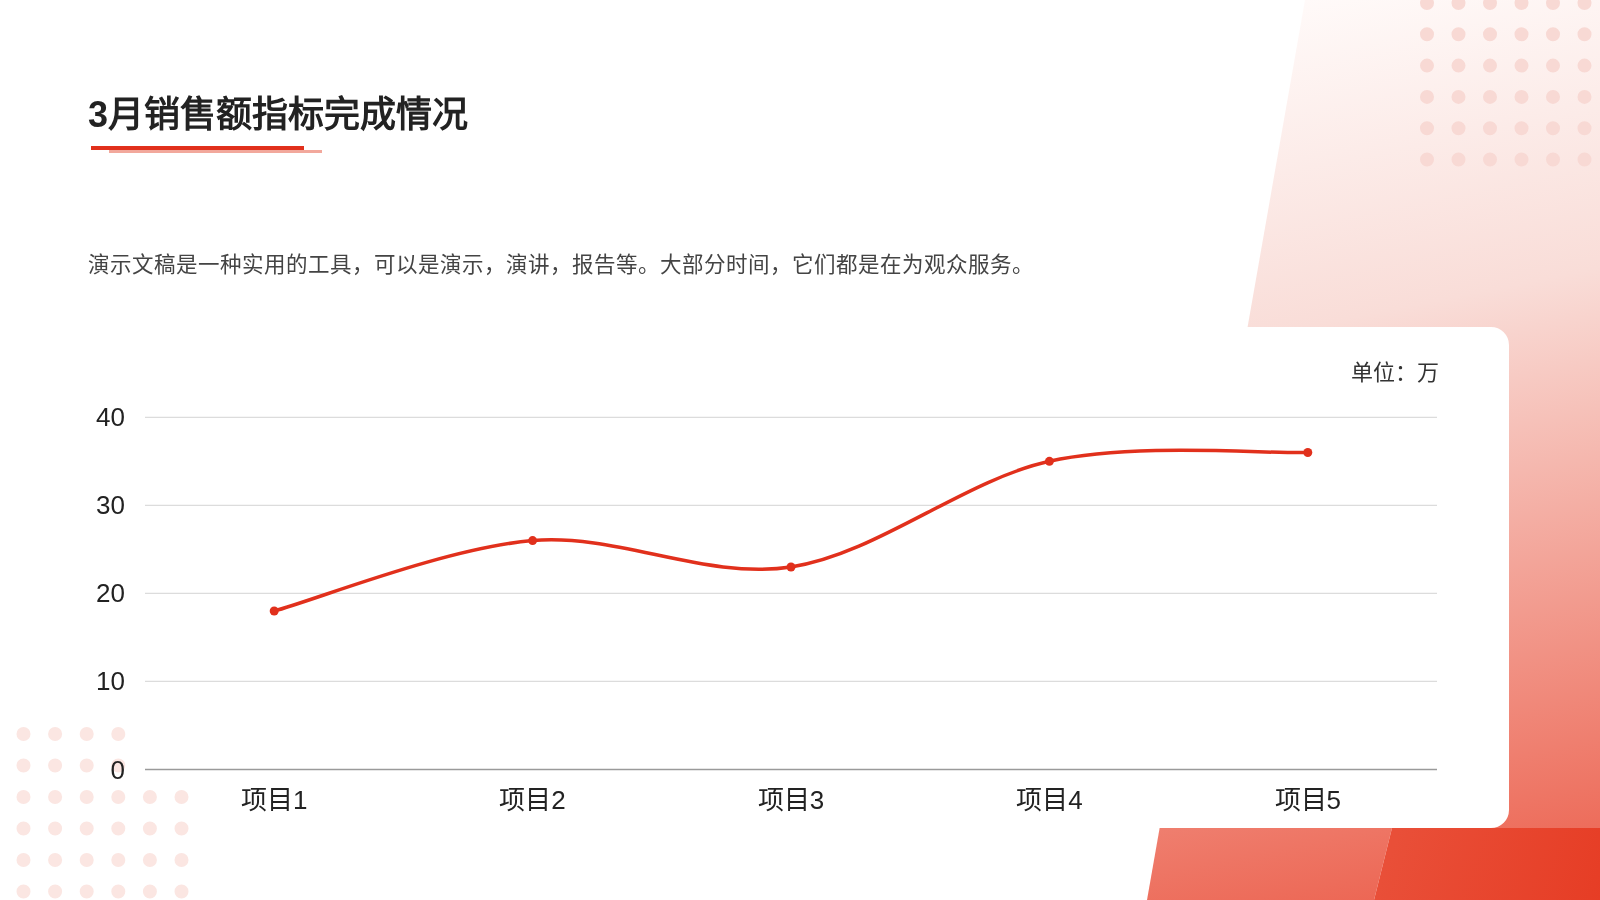 The width and height of the screenshot is (1600, 900). I want to click on x-tick-label: 项目1, so click(274, 800).